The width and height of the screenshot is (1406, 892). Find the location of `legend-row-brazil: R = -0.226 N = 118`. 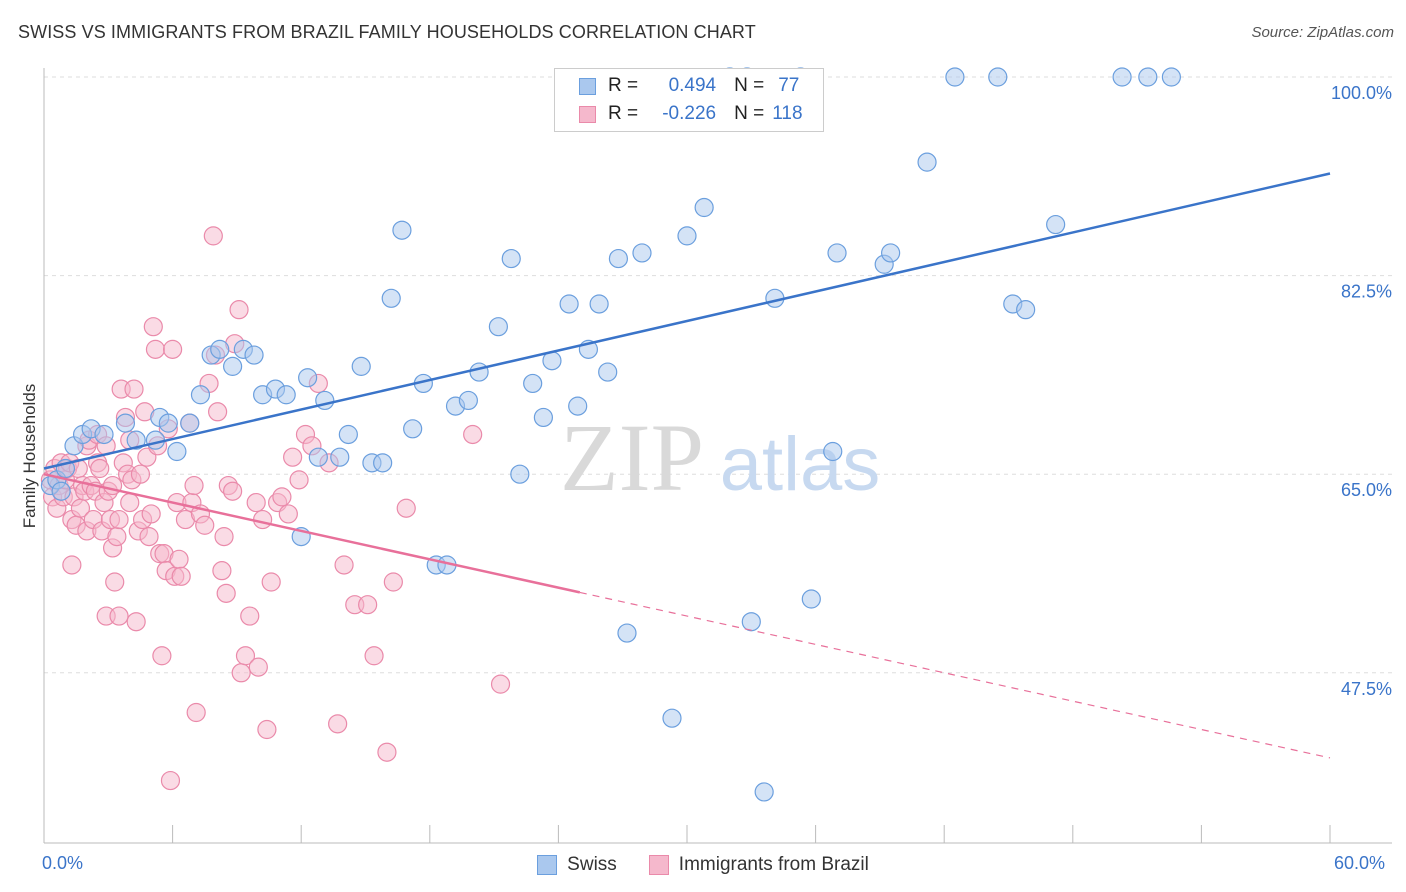

legend-row-brazil: R = -0.226 N = 118 is located at coordinates (679, 114).